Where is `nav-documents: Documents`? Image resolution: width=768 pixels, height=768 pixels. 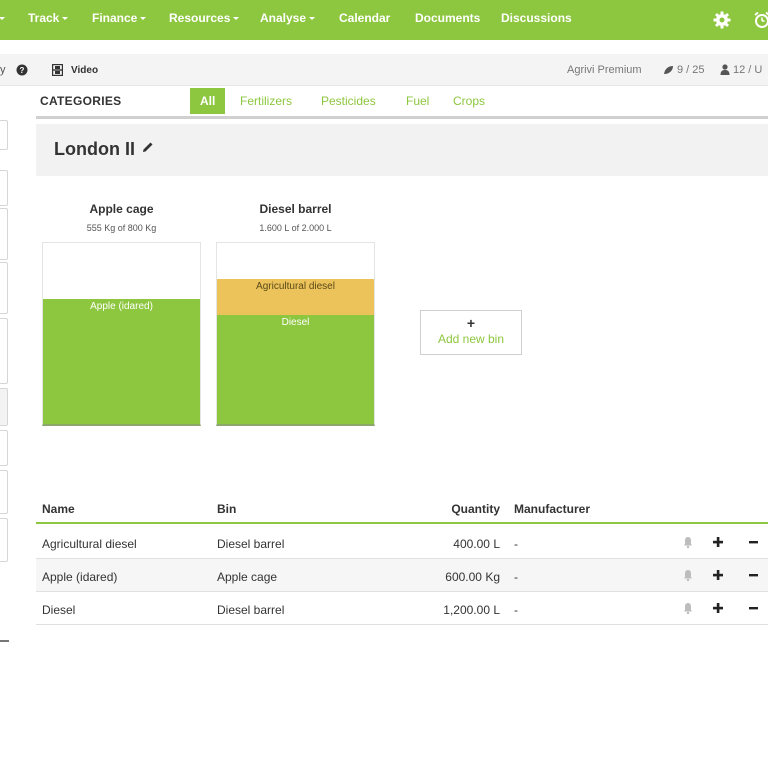
nav-documents: Documents is located at coordinates (448, 18).